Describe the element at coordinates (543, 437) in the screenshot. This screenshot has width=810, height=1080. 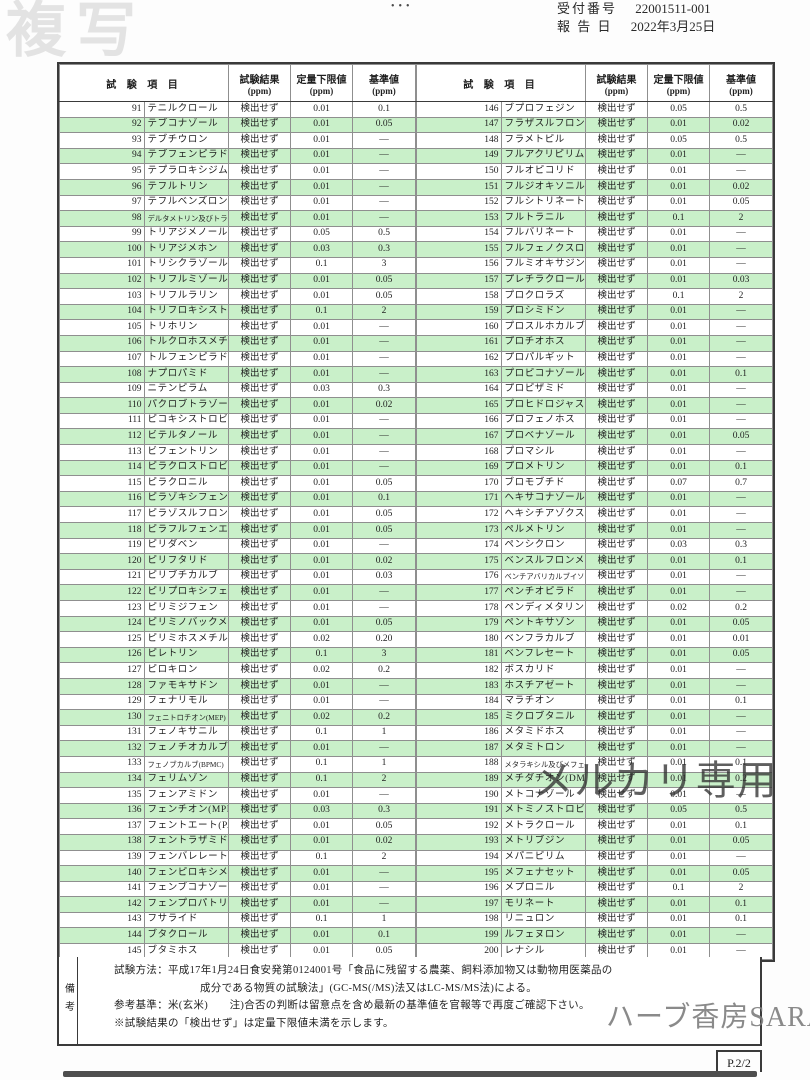
I see `item-name: プロベナゾール` at that location.